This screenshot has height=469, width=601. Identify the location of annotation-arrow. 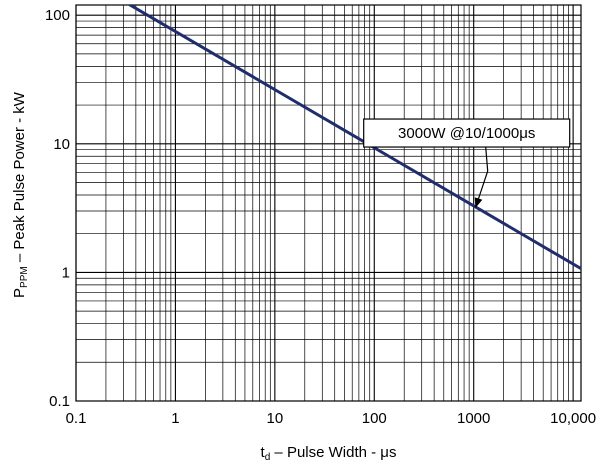
(481, 177).